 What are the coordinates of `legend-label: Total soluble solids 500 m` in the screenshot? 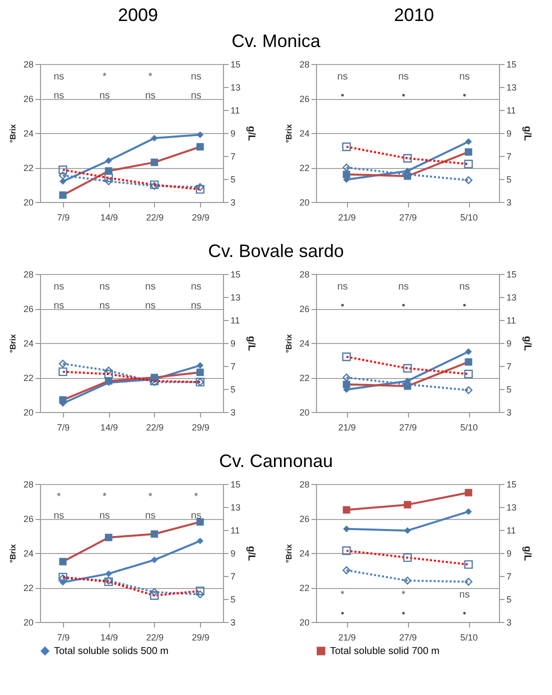 It's located at (111, 651).